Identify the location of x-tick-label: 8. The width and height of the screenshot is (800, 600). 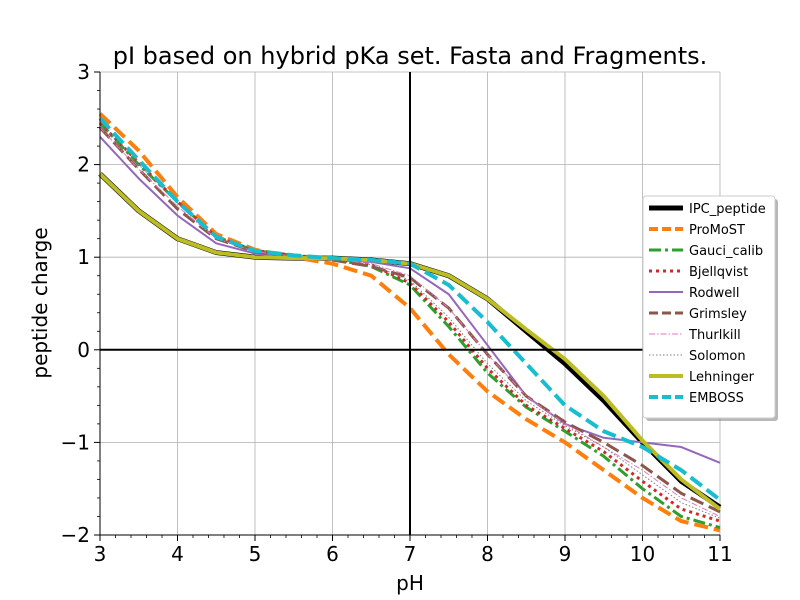
(487, 554).